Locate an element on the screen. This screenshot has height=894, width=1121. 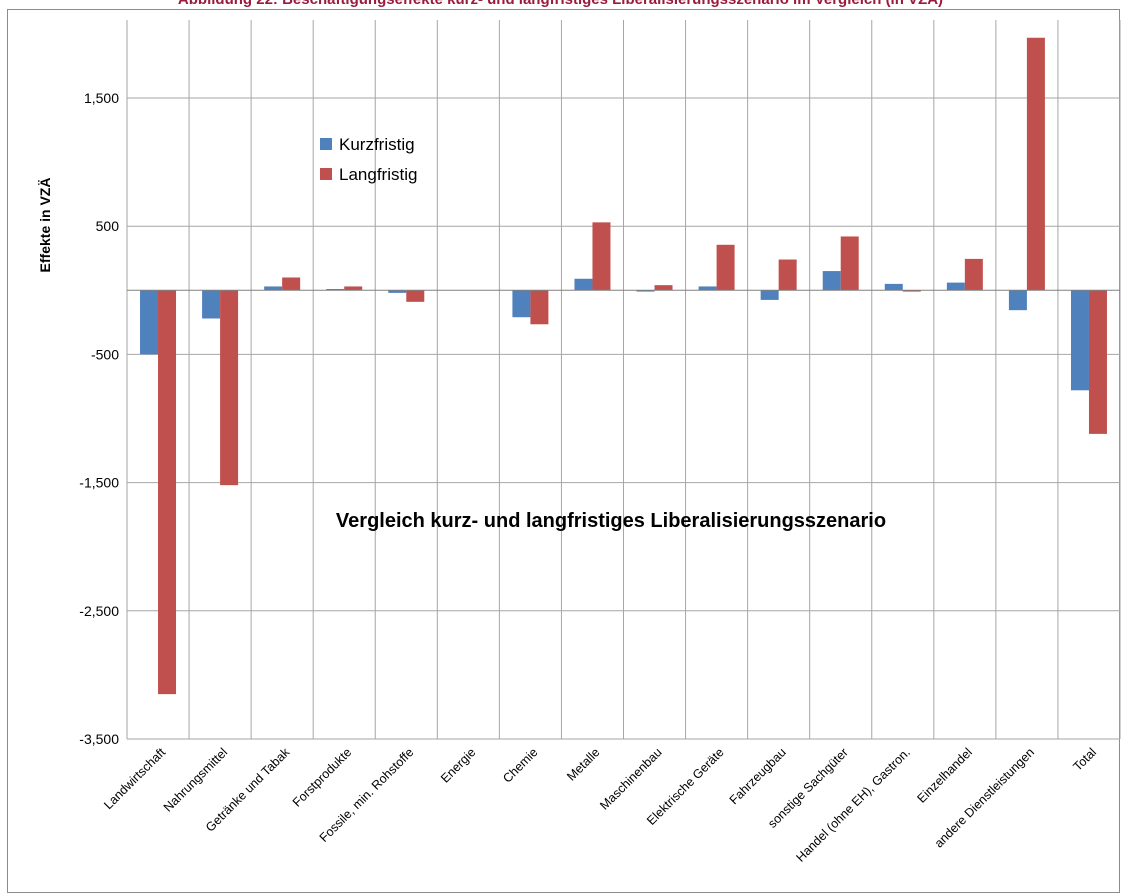
legend-label: Langfristig is located at coordinates (378, 174).